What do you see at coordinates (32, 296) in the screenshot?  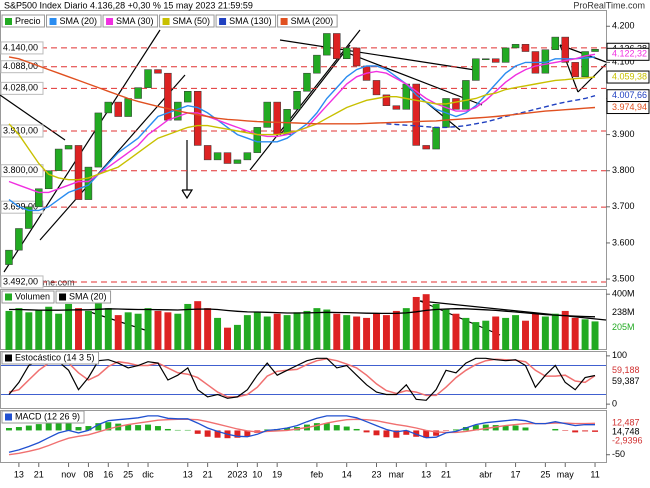 I see `legend-label: Volumen` at bounding box center [32, 296].